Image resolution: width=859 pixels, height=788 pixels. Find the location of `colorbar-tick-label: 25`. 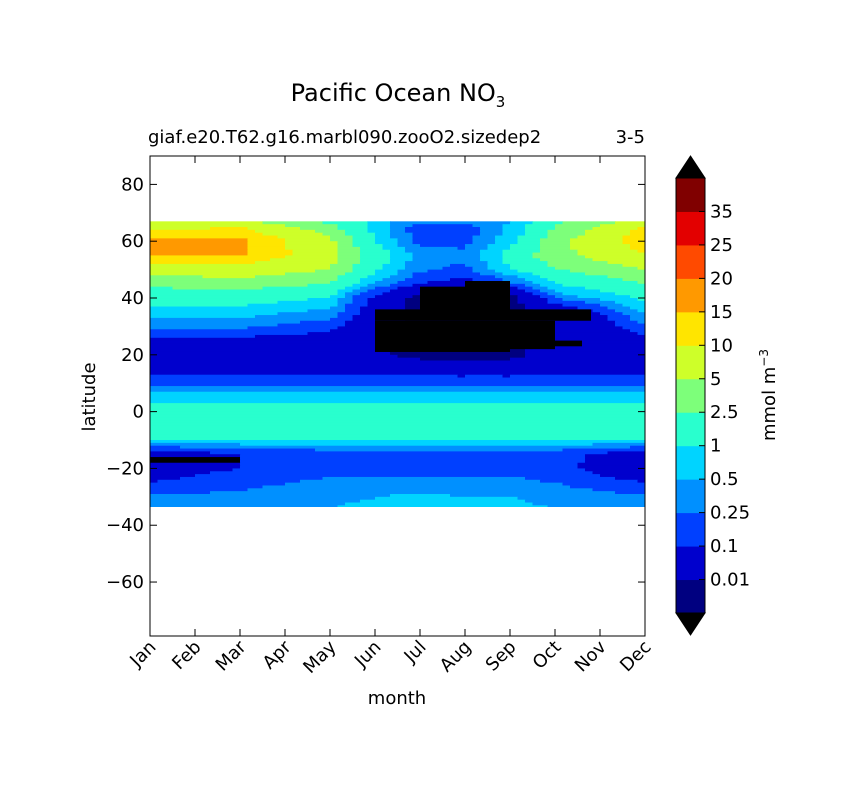

colorbar-tick-label: 25 is located at coordinates (721, 245).